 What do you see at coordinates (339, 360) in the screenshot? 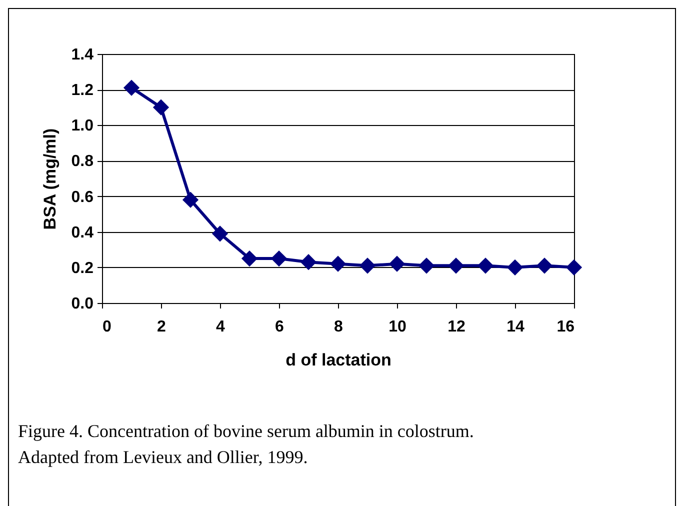
I see `x-axis-title: d of lactation` at bounding box center [339, 360].